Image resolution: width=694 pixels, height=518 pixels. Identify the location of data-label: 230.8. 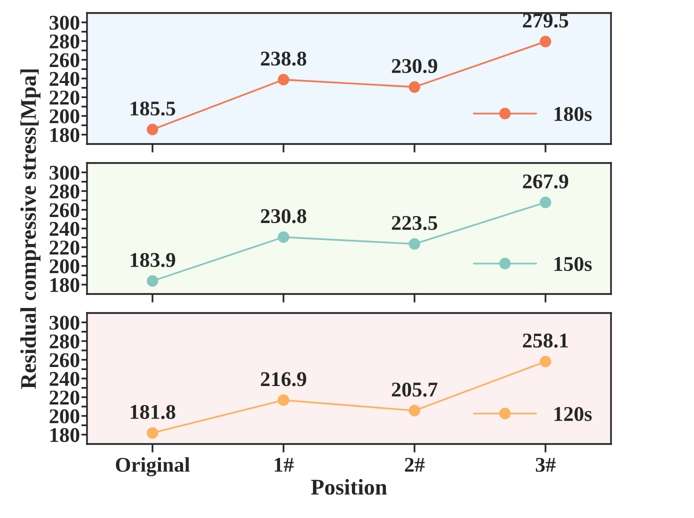
(283, 216).